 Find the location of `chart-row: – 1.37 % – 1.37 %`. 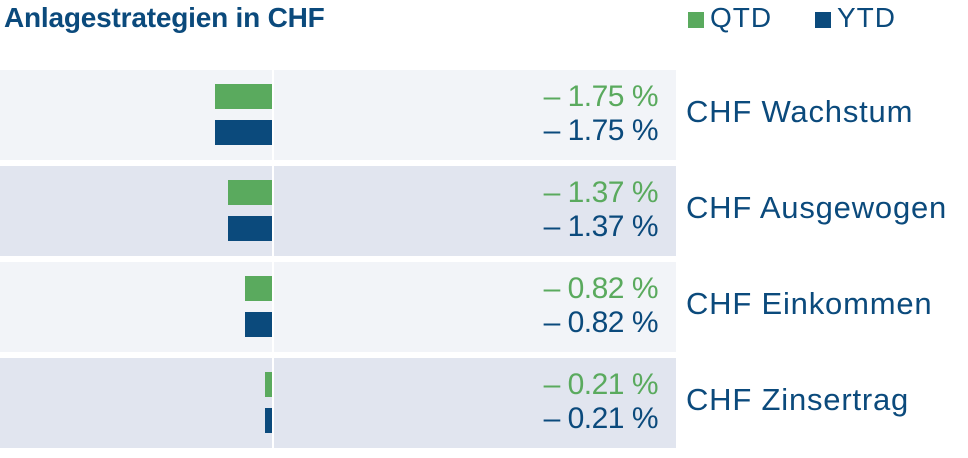

chart-row: – 1.37 % – 1.37 % is located at coordinates (338, 211).